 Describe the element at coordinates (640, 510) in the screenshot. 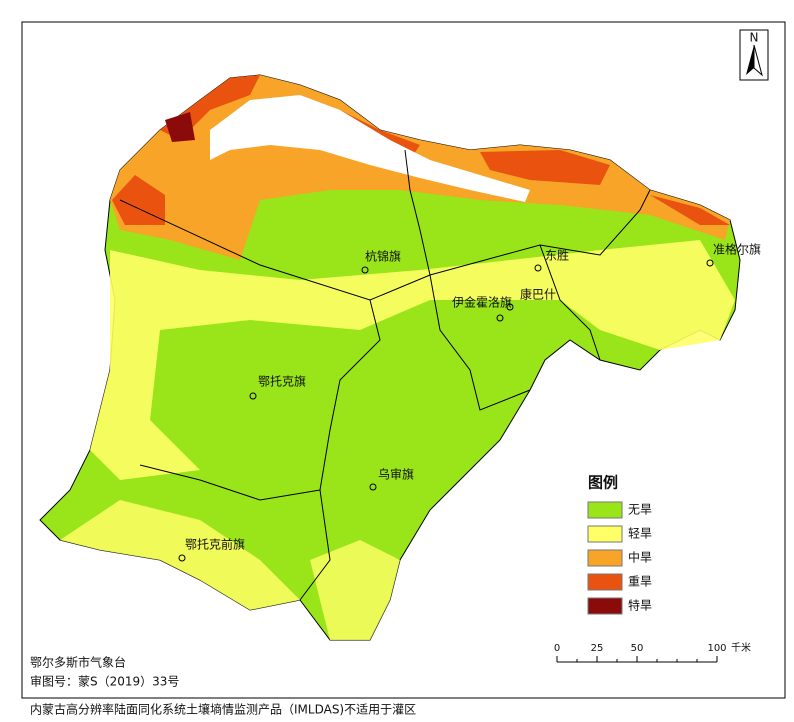

I see `legend-label: 无旱` at that location.